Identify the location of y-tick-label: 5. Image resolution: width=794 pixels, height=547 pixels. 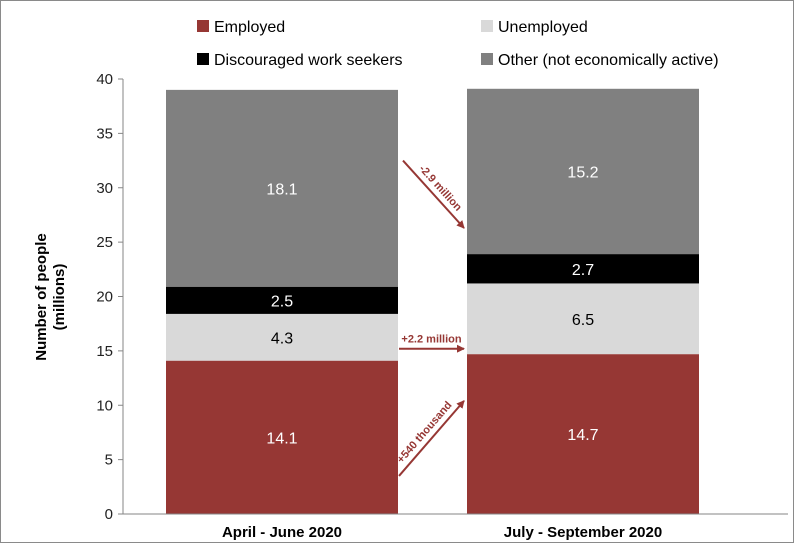
(109, 460).